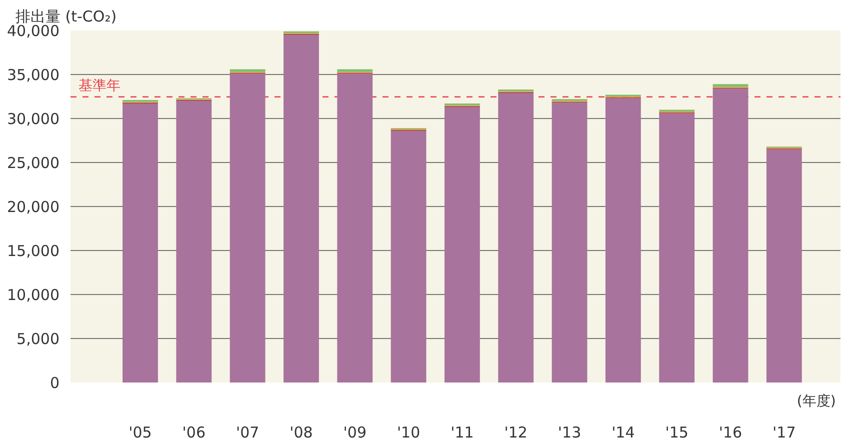 The image size is (856, 446). I want to click on y-tick-label: 0, so click(55, 383).